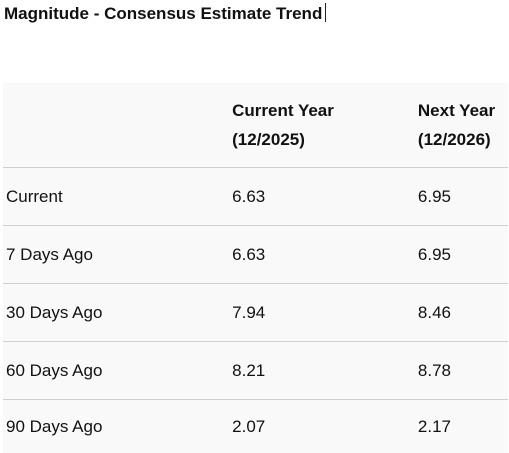 This screenshot has height=453, width=509. Describe the element at coordinates (117, 197) in the screenshot. I see `row-label: Current` at that location.